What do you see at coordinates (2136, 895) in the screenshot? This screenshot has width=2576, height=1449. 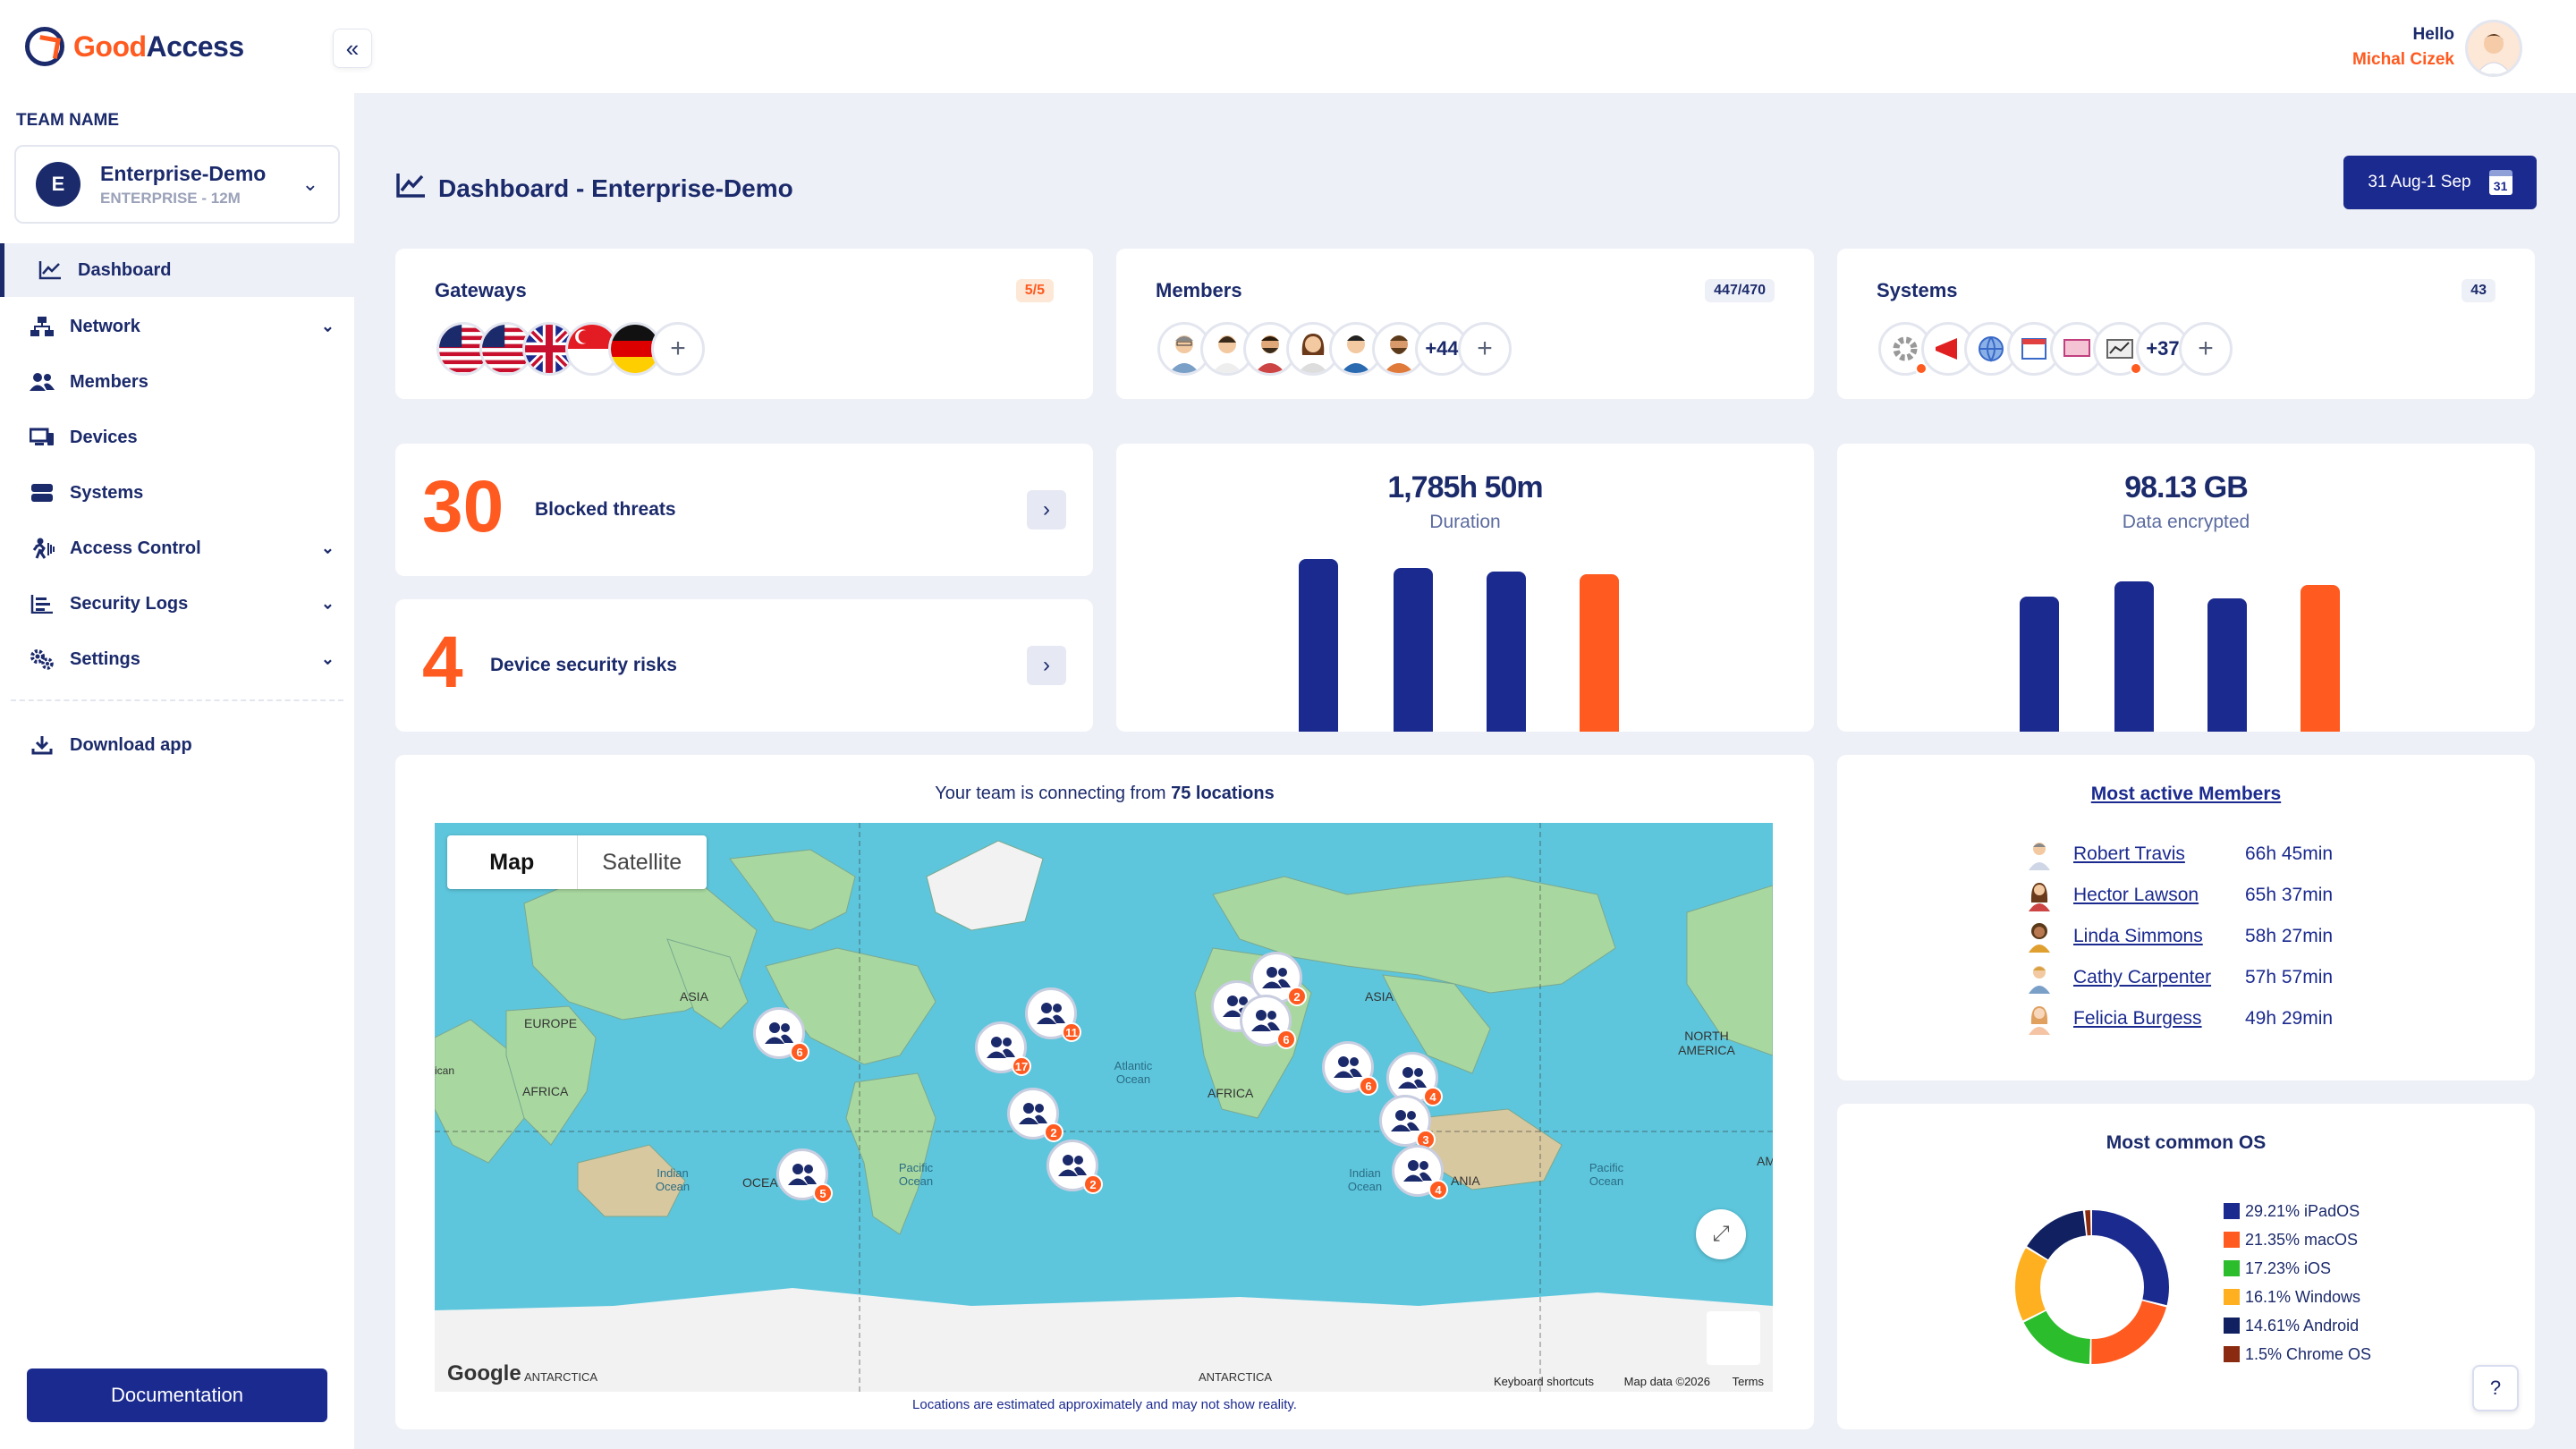 I see `member-name: Hector Lawson` at bounding box center [2136, 895].